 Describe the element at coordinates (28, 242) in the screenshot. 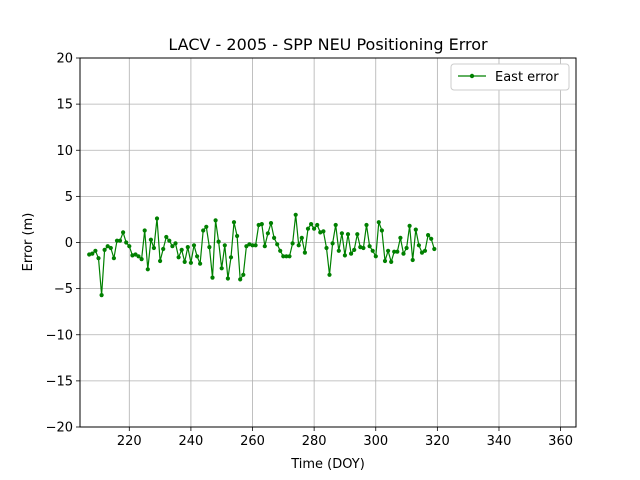

I see `y-axis-label: Error (m)` at that location.